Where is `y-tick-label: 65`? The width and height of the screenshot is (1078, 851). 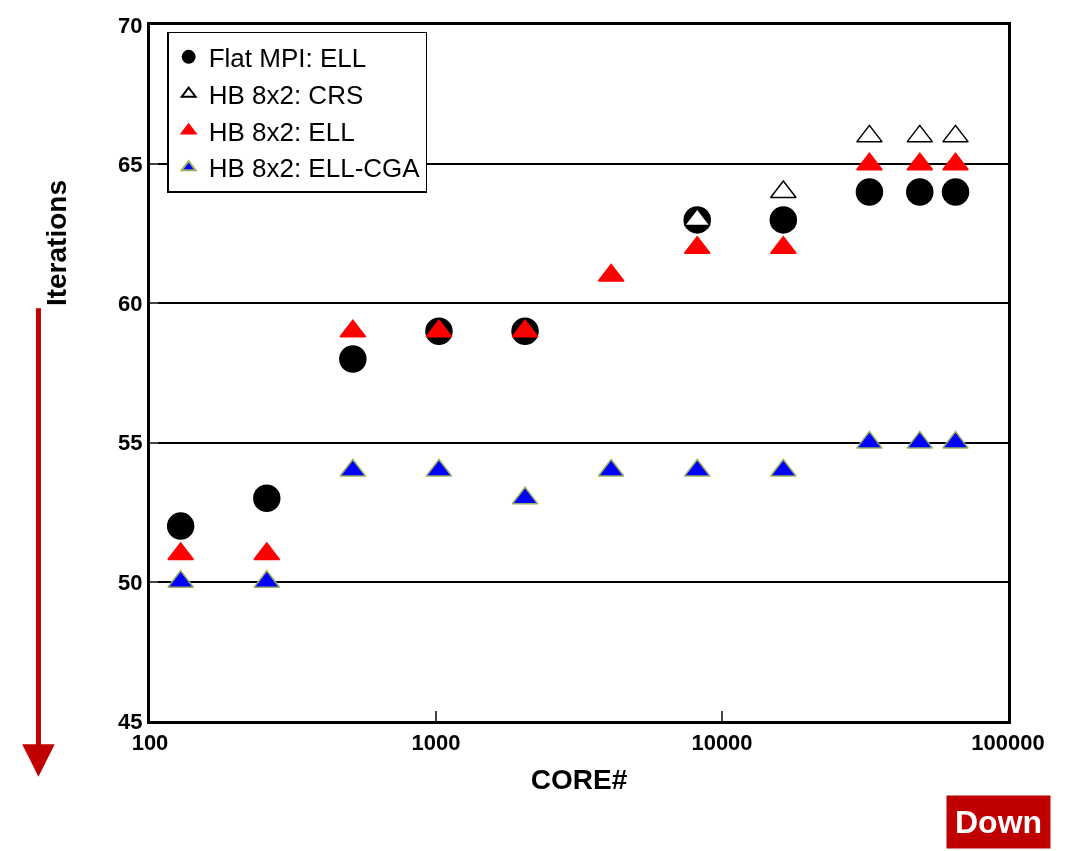
y-tick-label: 65 is located at coordinates (130, 164).